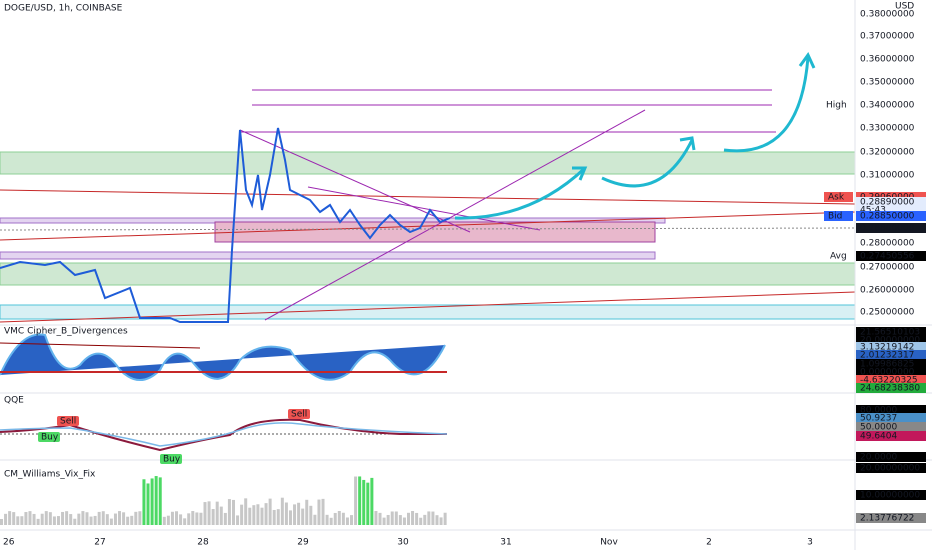  What do you see at coordinates (887, 268) in the screenshot?
I see `price-label: 0.27000000` at bounding box center [887, 268].